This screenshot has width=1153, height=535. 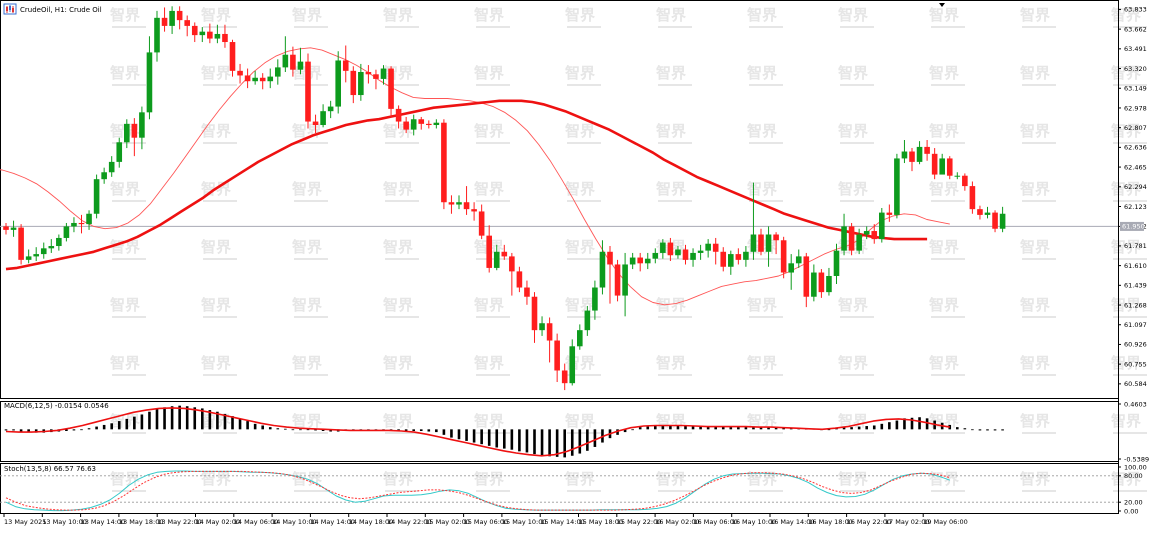 What do you see at coordinates (10, 9) in the screenshot?
I see `candlestick-icon` at bounding box center [10, 9].